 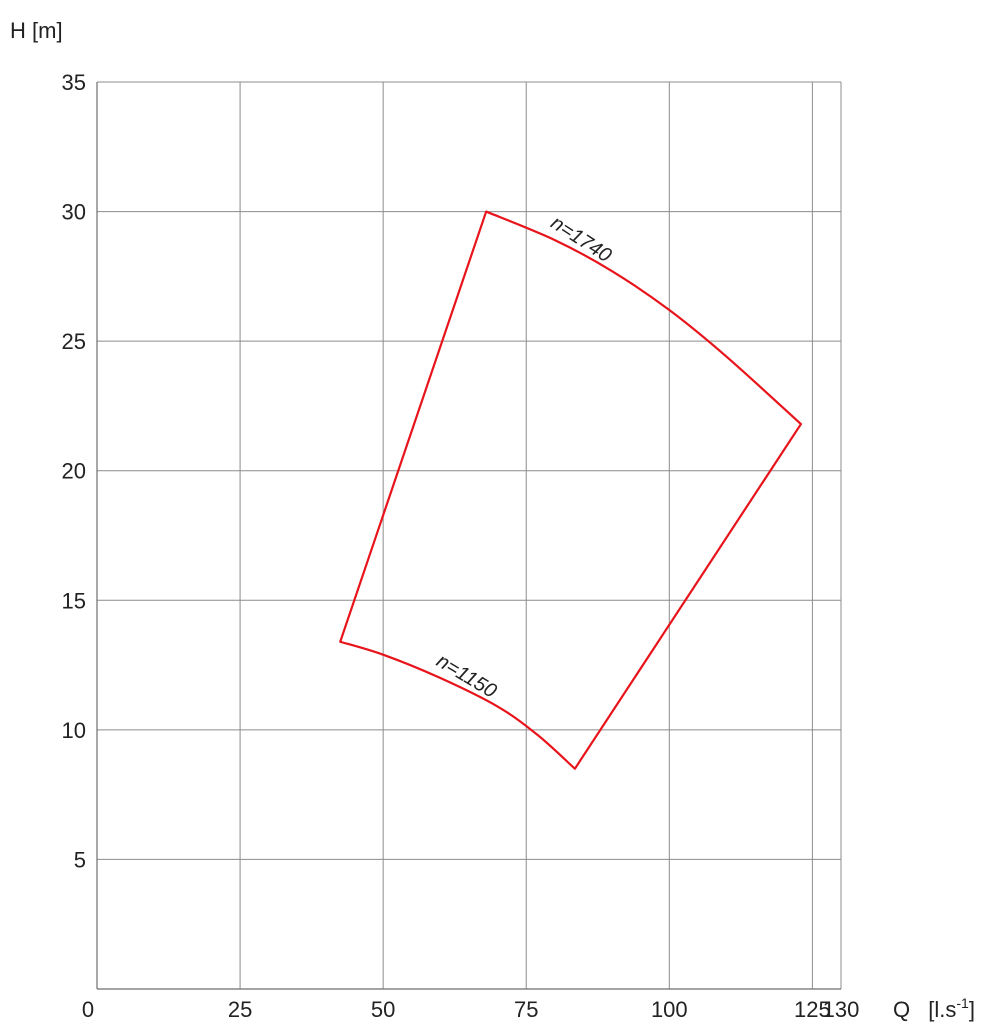 What do you see at coordinates (74, 341) in the screenshot?
I see `y-tick-label-25: 25` at bounding box center [74, 341].